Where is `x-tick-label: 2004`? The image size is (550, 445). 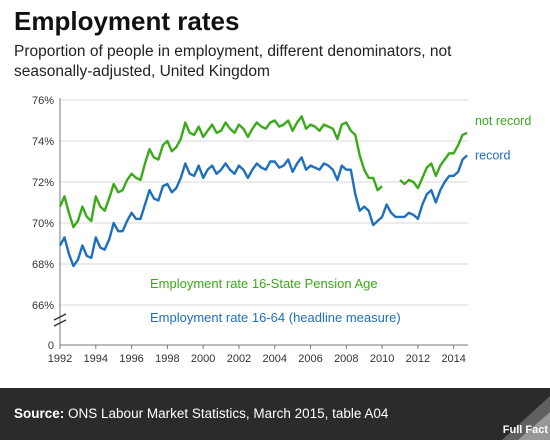 x-tick-label: 2004 is located at coordinates (274, 359).